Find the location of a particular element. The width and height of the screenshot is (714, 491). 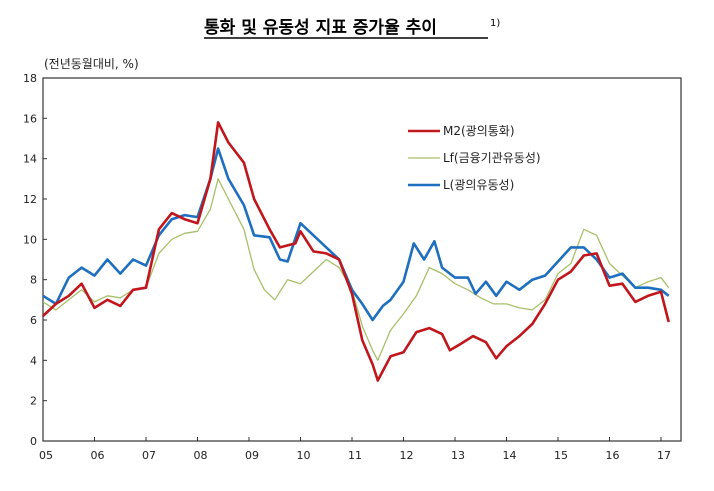

x-tick-label: 08 is located at coordinates (201, 455).